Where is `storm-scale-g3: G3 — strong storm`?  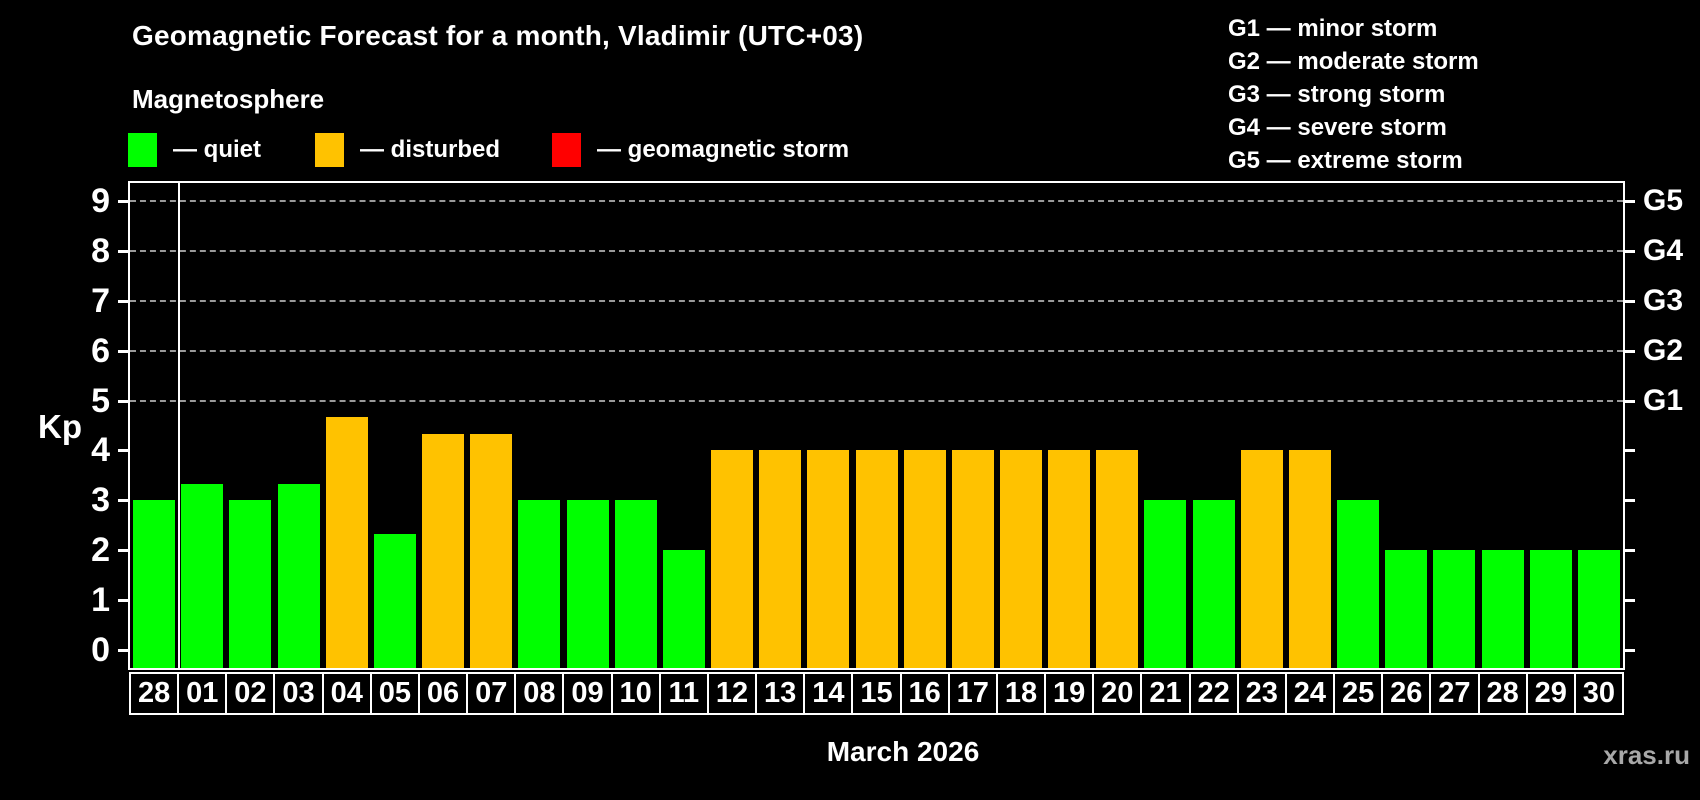
storm-scale-g3: G3 — strong storm is located at coordinates (1337, 94).